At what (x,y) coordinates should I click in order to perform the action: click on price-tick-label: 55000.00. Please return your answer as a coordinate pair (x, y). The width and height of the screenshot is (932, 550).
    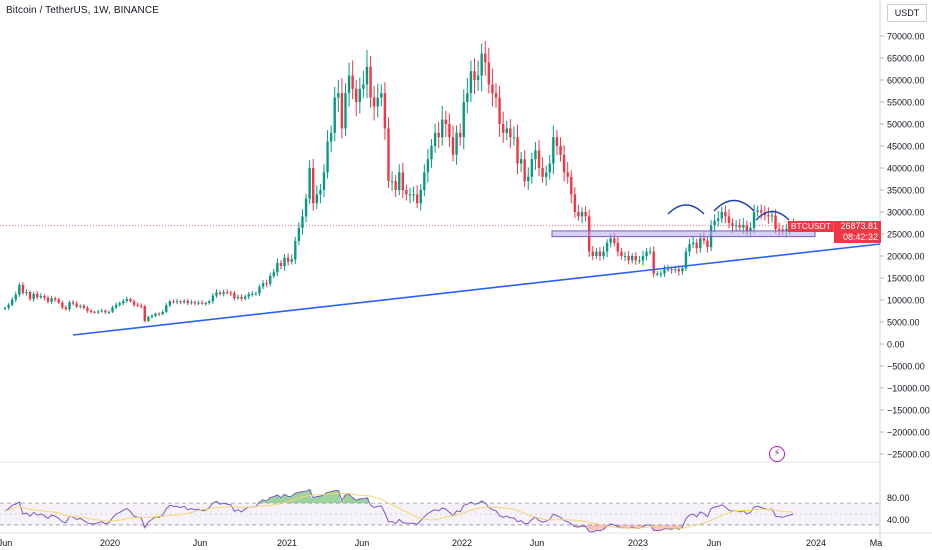
    Looking at the image, I should click on (906, 103).